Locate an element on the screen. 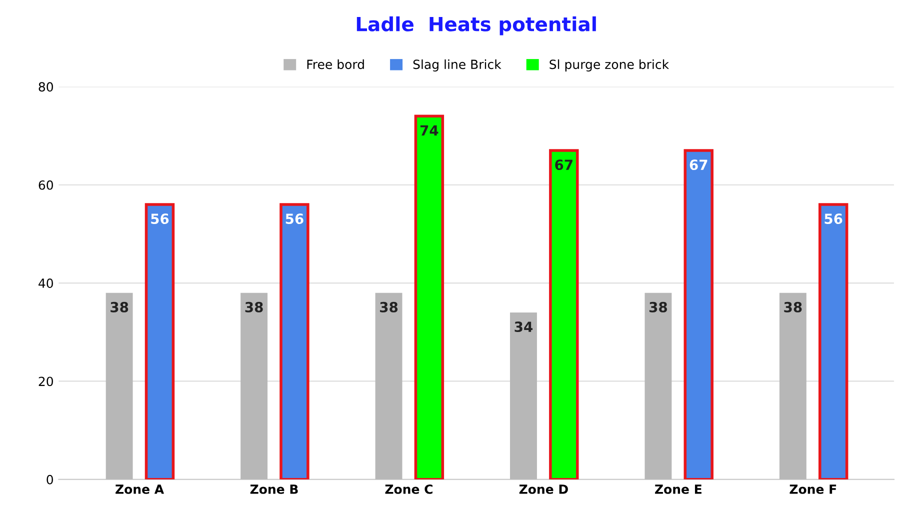  x-tick-label: Zone F is located at coordinates (813, 489).